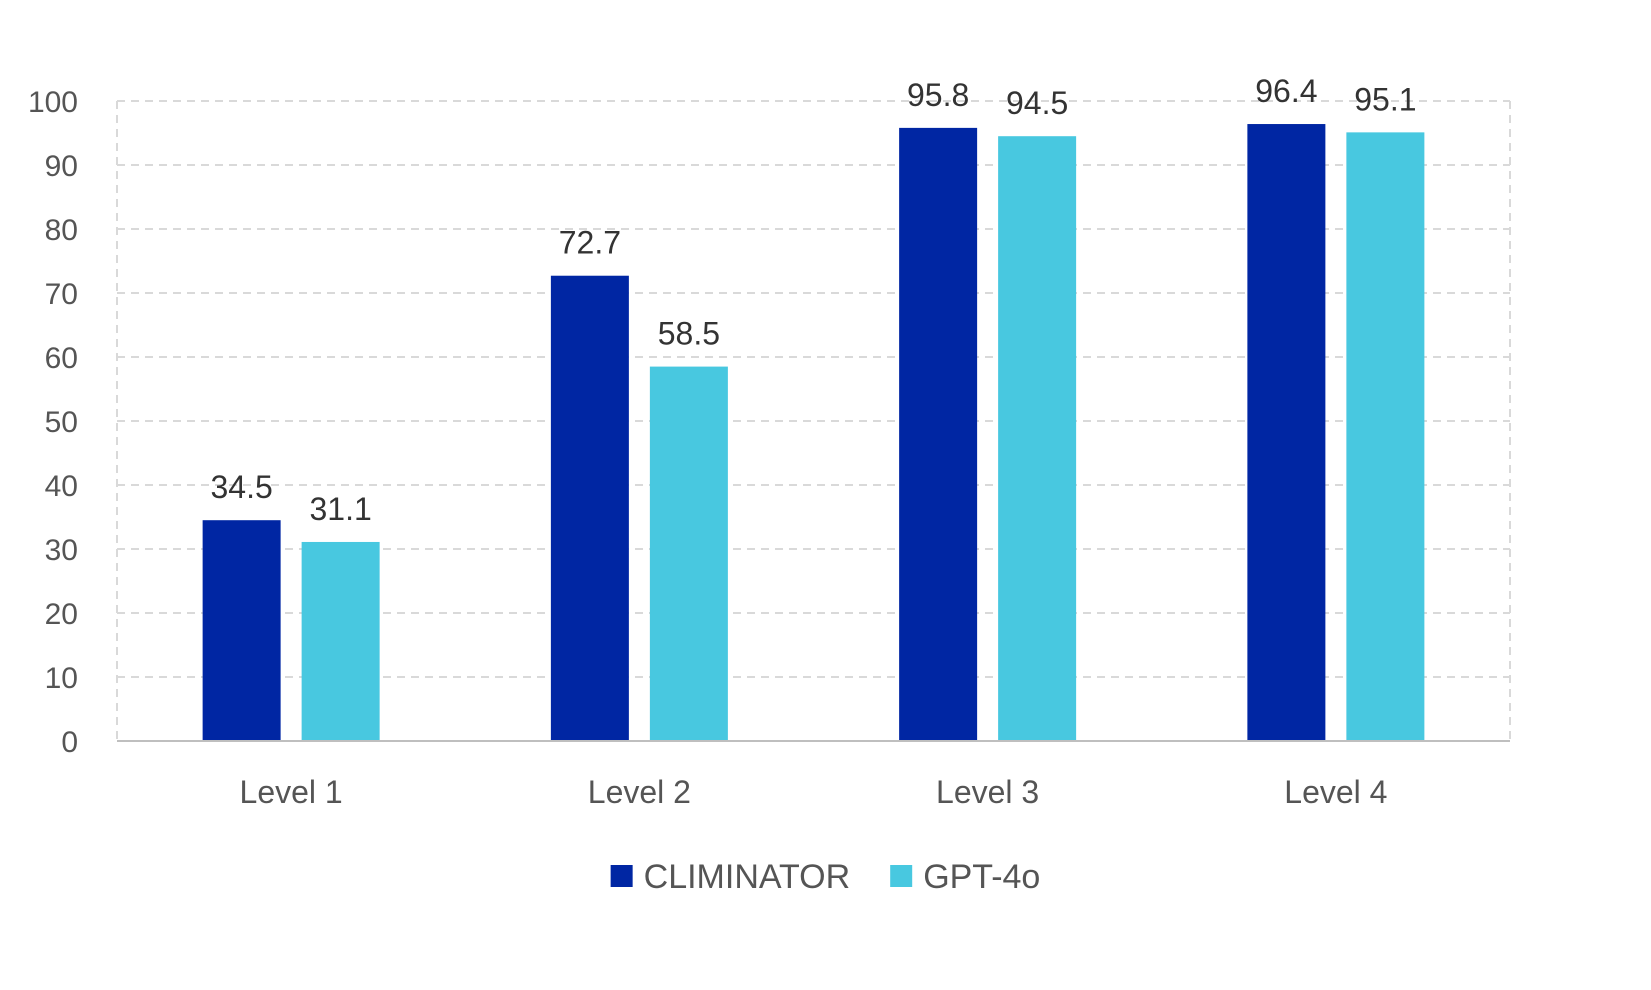 This screenshot has height=990, width=1651. Describe the element at coordinates (689, 334) in the screenshot. I see `data-label: 58.5` at that location.